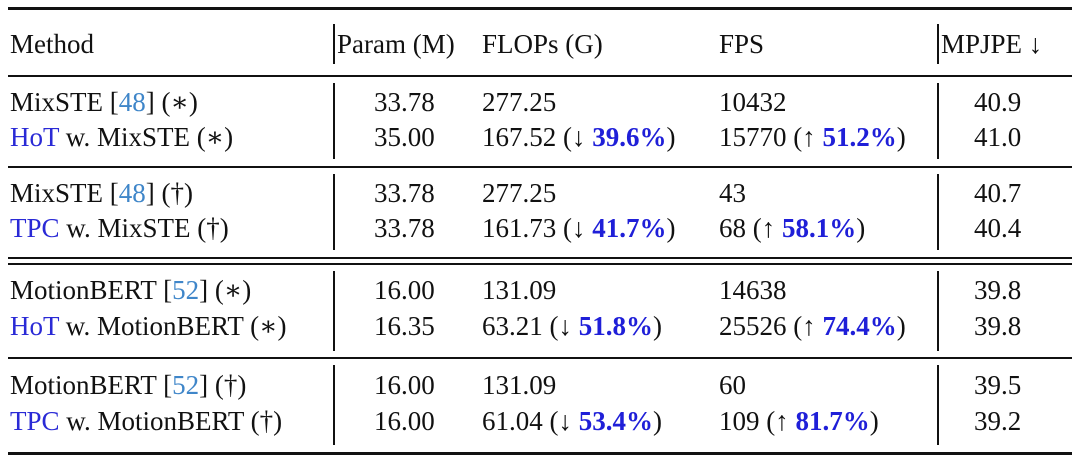  I want to click on row-method: HoT w. MotionBERT (∗), so click(148, 326).